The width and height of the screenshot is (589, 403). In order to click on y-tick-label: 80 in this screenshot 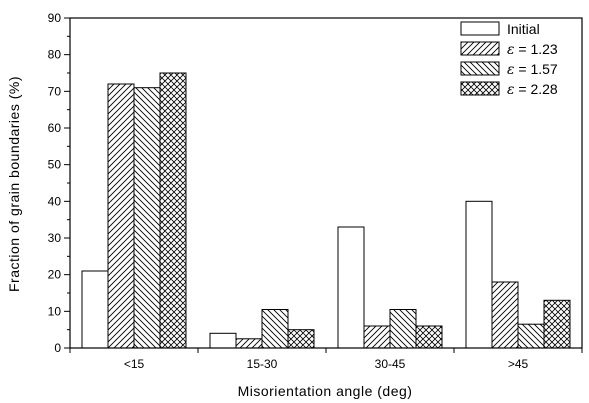, I will do `click(55, 55)`.